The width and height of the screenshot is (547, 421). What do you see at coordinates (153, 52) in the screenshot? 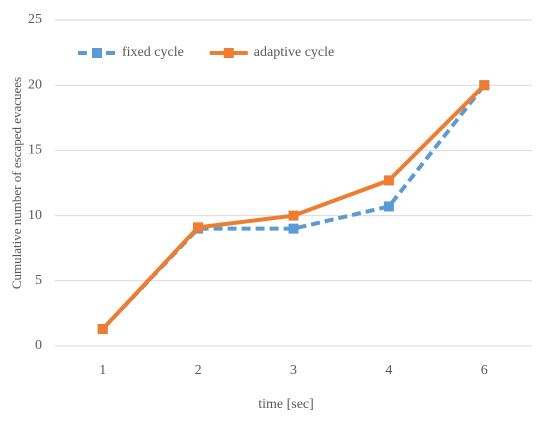
I see `legend-label: fixed cycle` at bounding box center [153, 52].